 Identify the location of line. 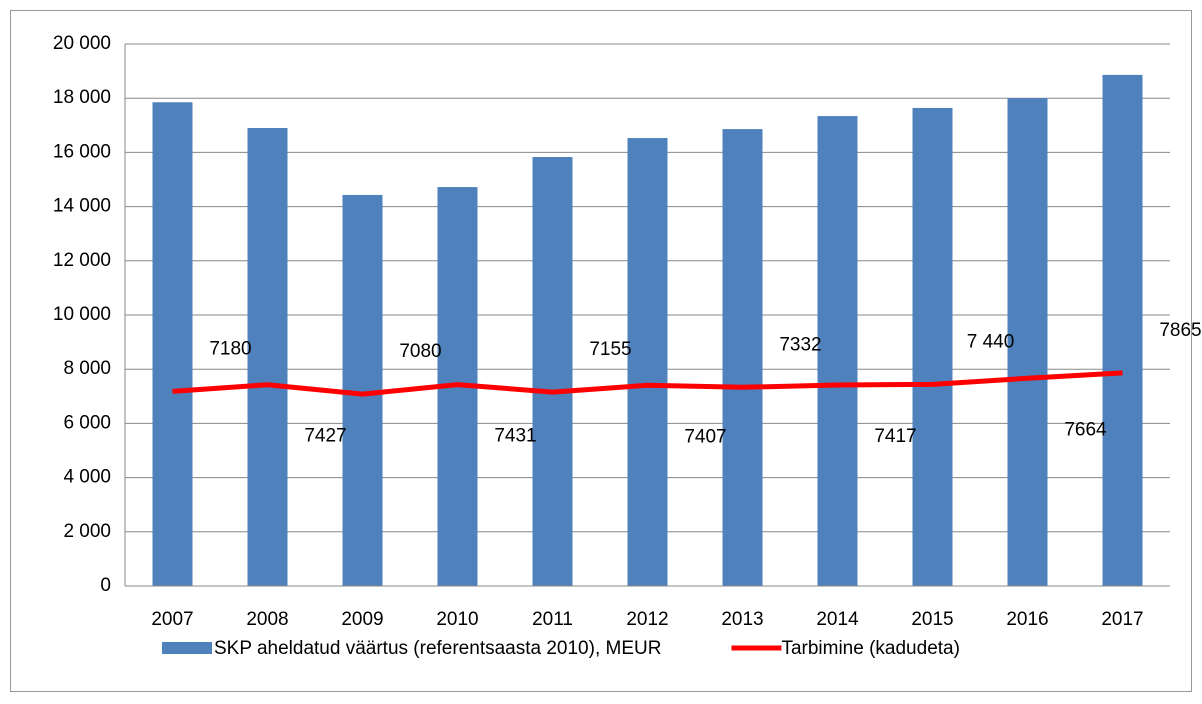
(647, 383).